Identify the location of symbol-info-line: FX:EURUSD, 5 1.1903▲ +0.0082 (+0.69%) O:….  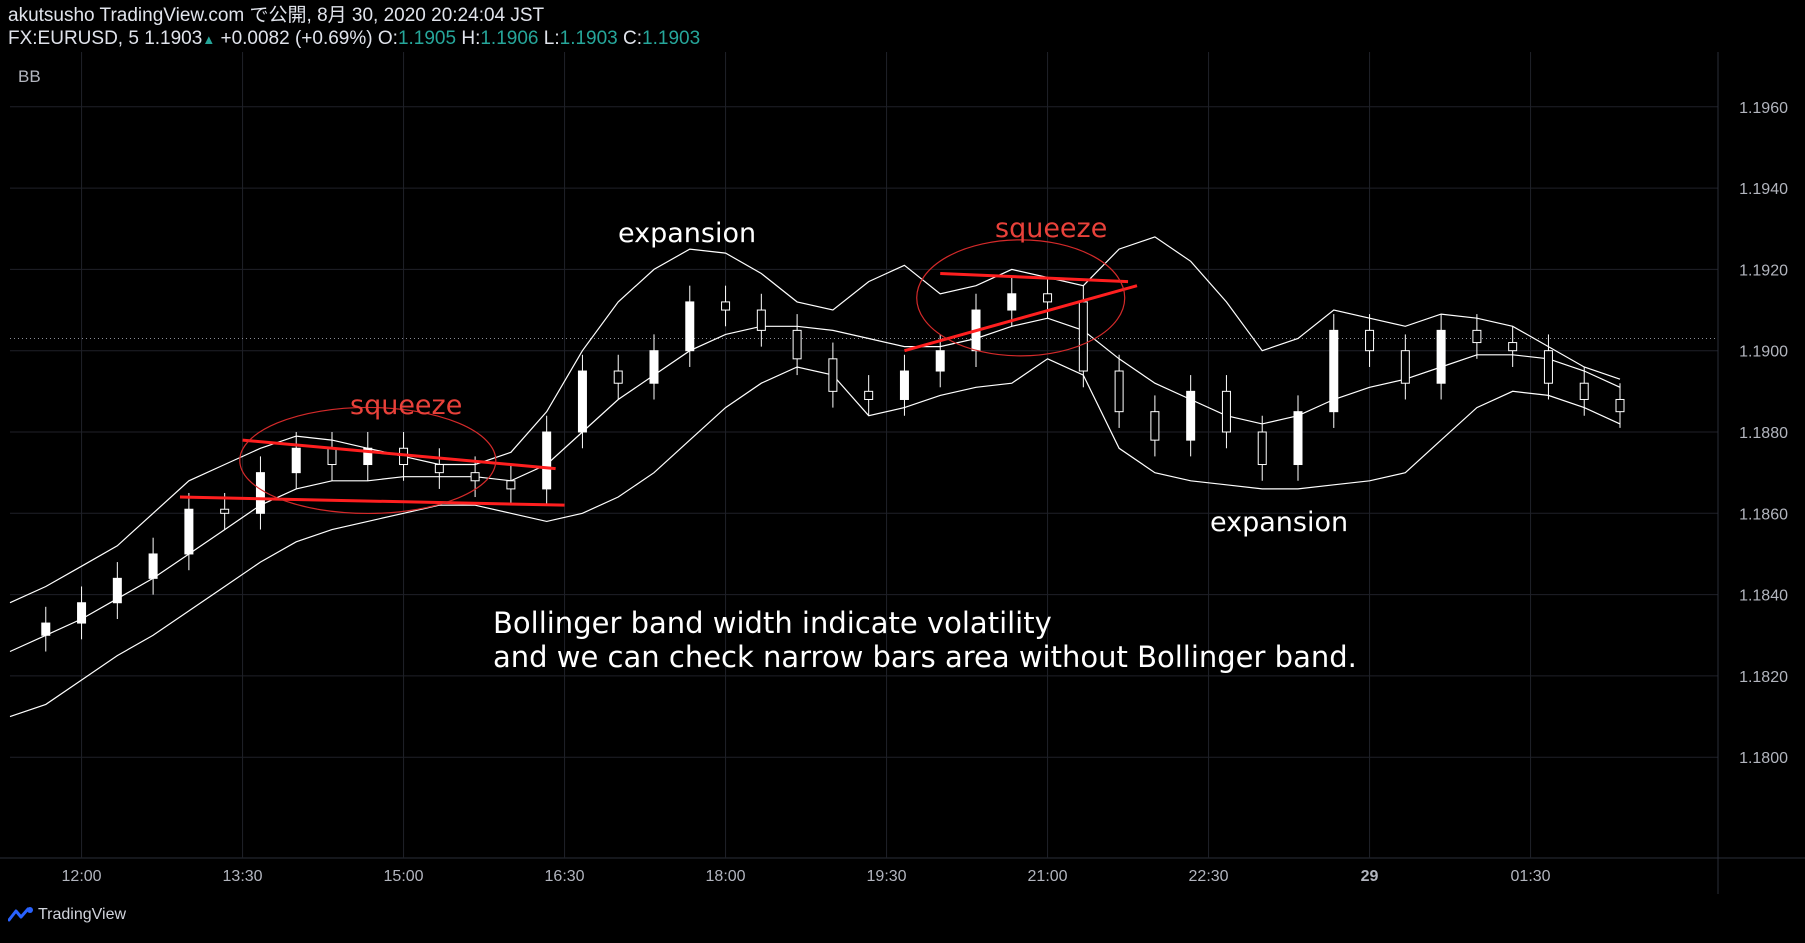
(354, 39).